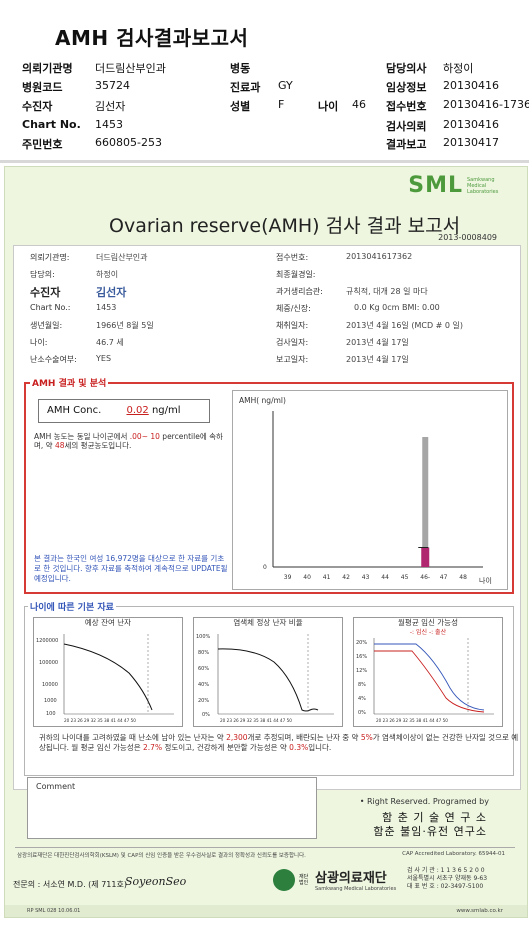  Describe the element at coordinates (42, 144) in the screenshot. I see `header-label-resident-no: 주민번호` at that location.